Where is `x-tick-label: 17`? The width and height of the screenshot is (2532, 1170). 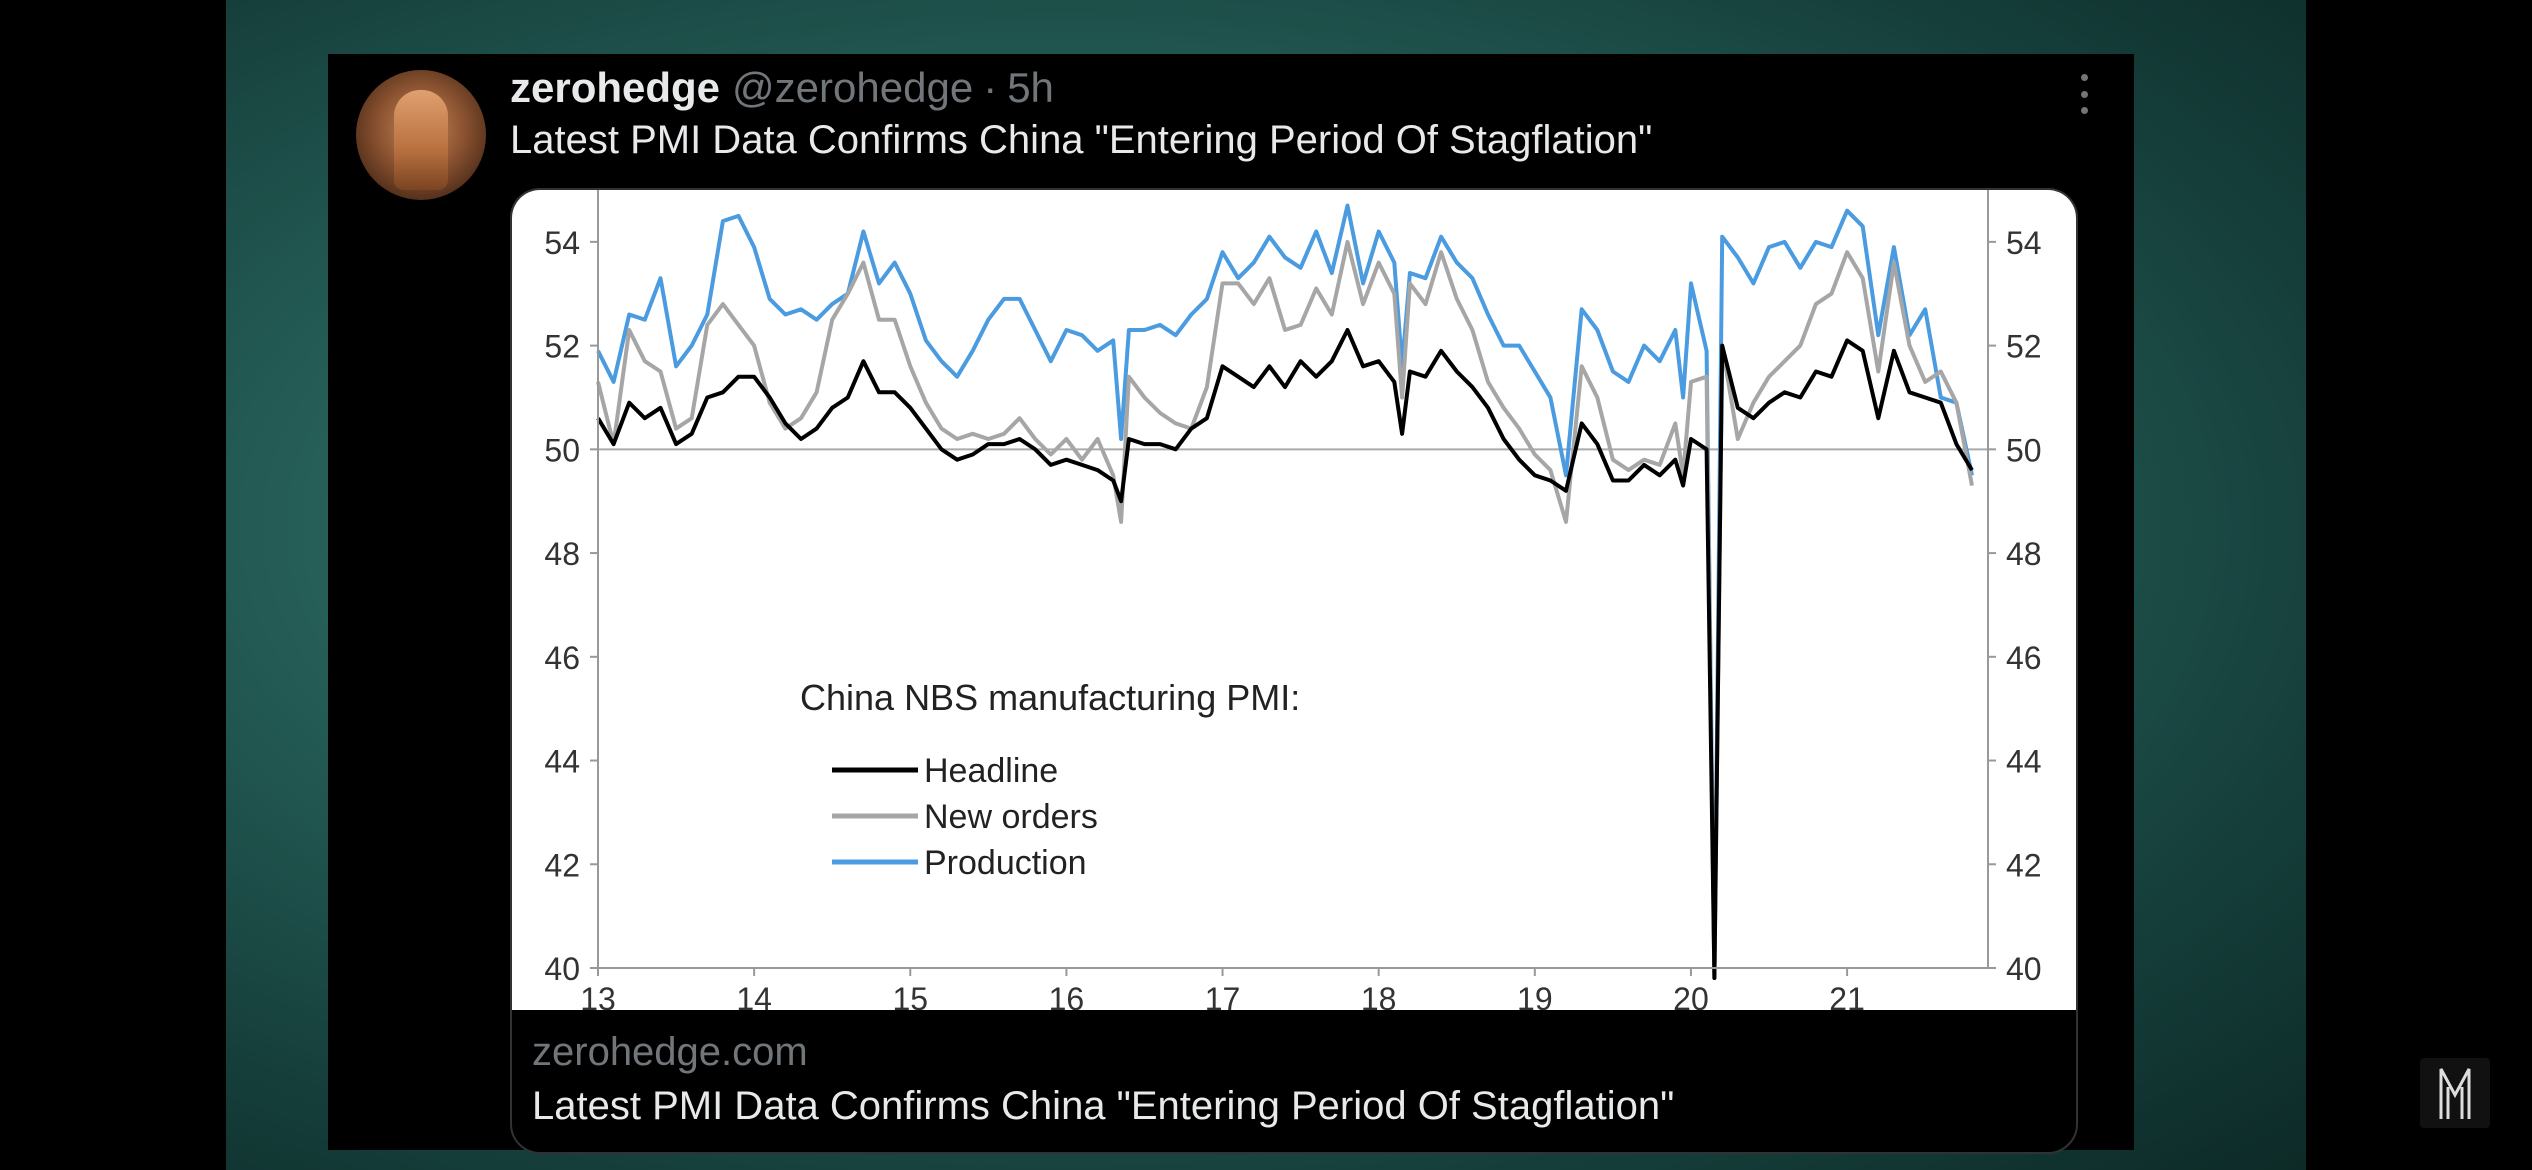
x-tick-label: 17 is located at coordinates (1223, 995).